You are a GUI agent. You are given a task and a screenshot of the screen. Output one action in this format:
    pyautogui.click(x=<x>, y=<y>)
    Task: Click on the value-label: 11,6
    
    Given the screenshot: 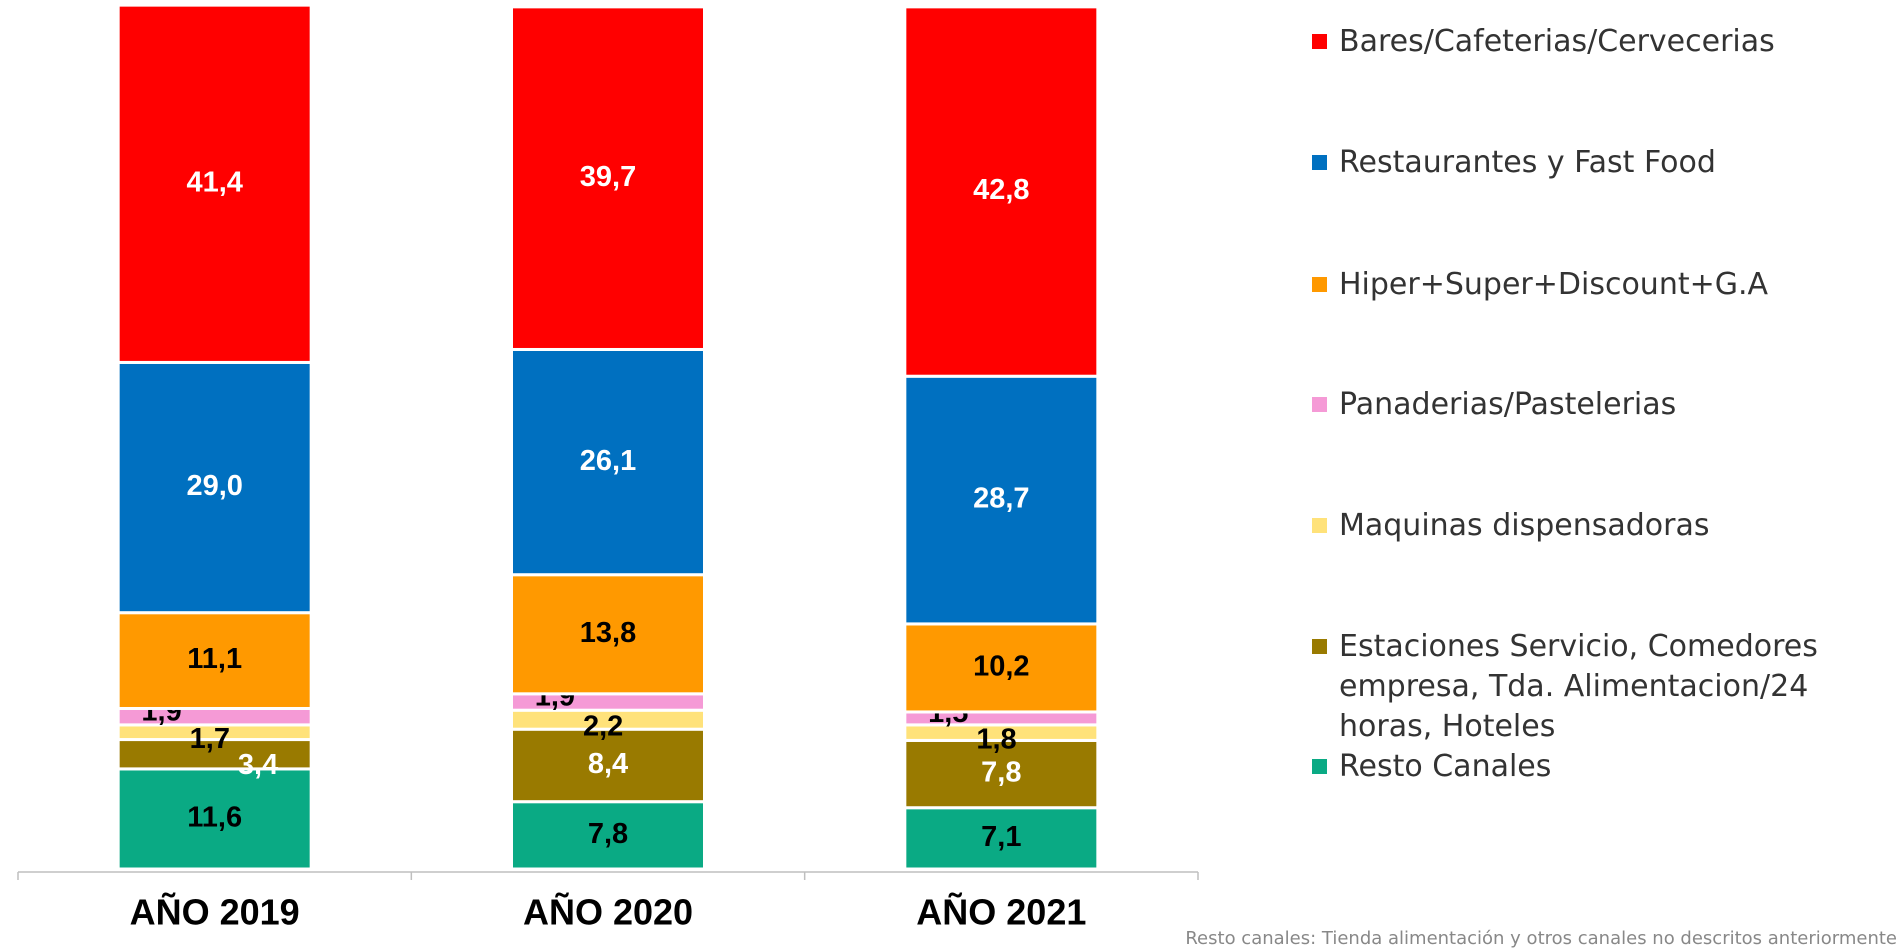 What is the action you would take?
    pyautogui.click(x=214, y=818)
    